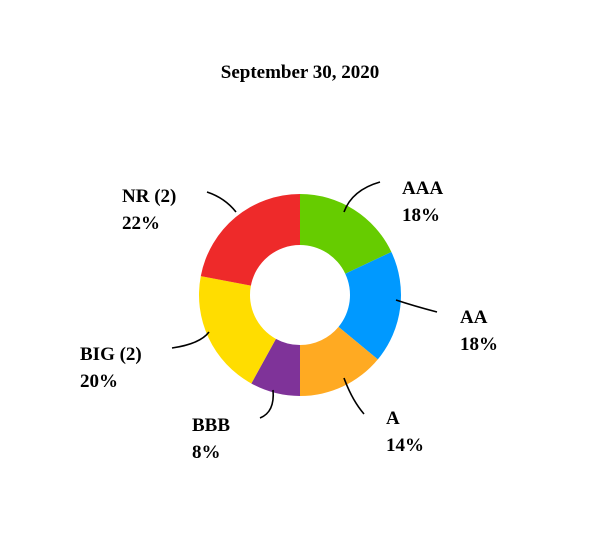 This screenshot has width=600, height=537. Describe the element at coordinates (393, 418) in the screenshot. I see `slice-label-a: A` at that location.